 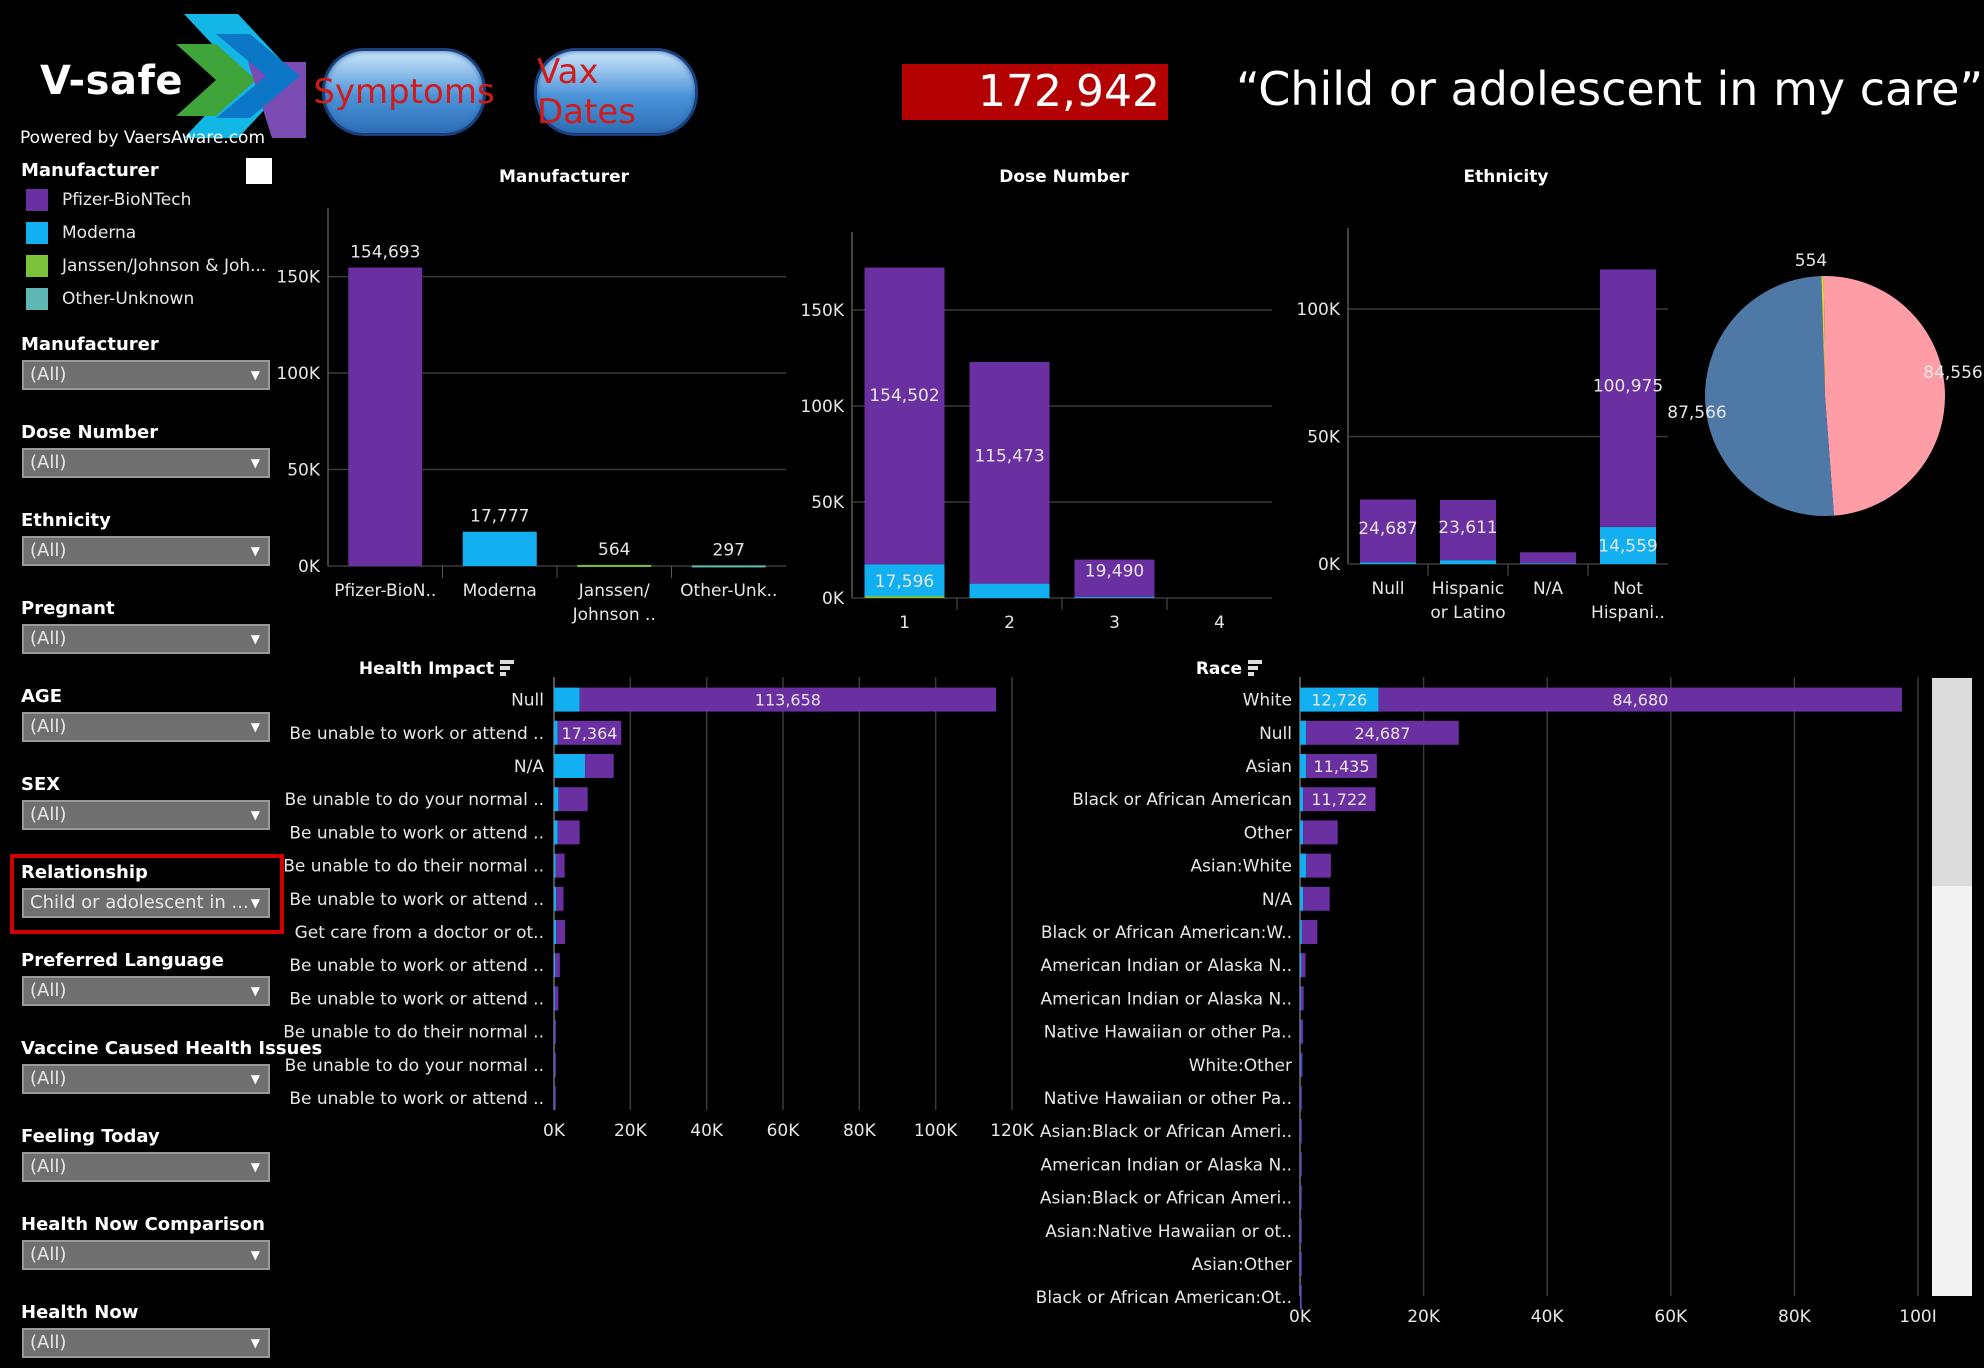 I want to click on data-label: 14,559, so click(x=1627, y=546).